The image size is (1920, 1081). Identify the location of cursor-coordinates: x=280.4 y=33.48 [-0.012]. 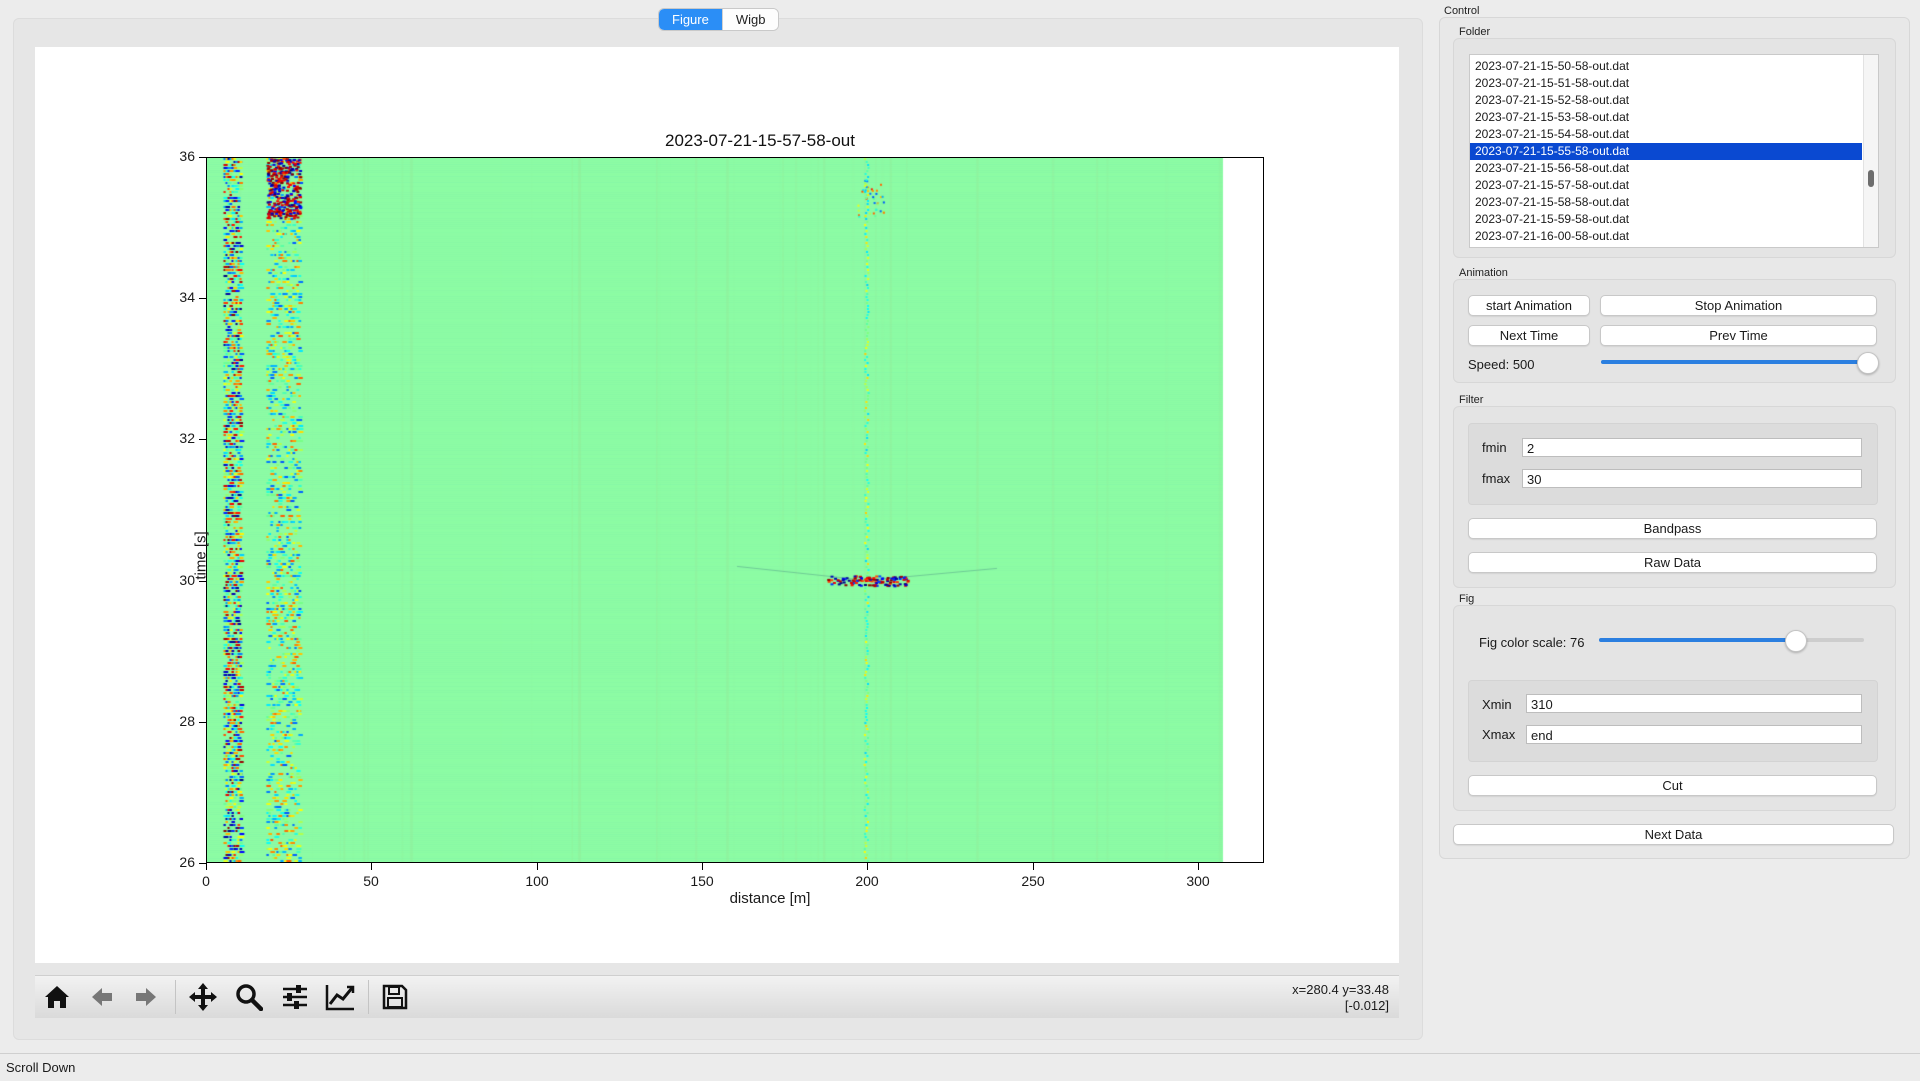
(1340, 998).